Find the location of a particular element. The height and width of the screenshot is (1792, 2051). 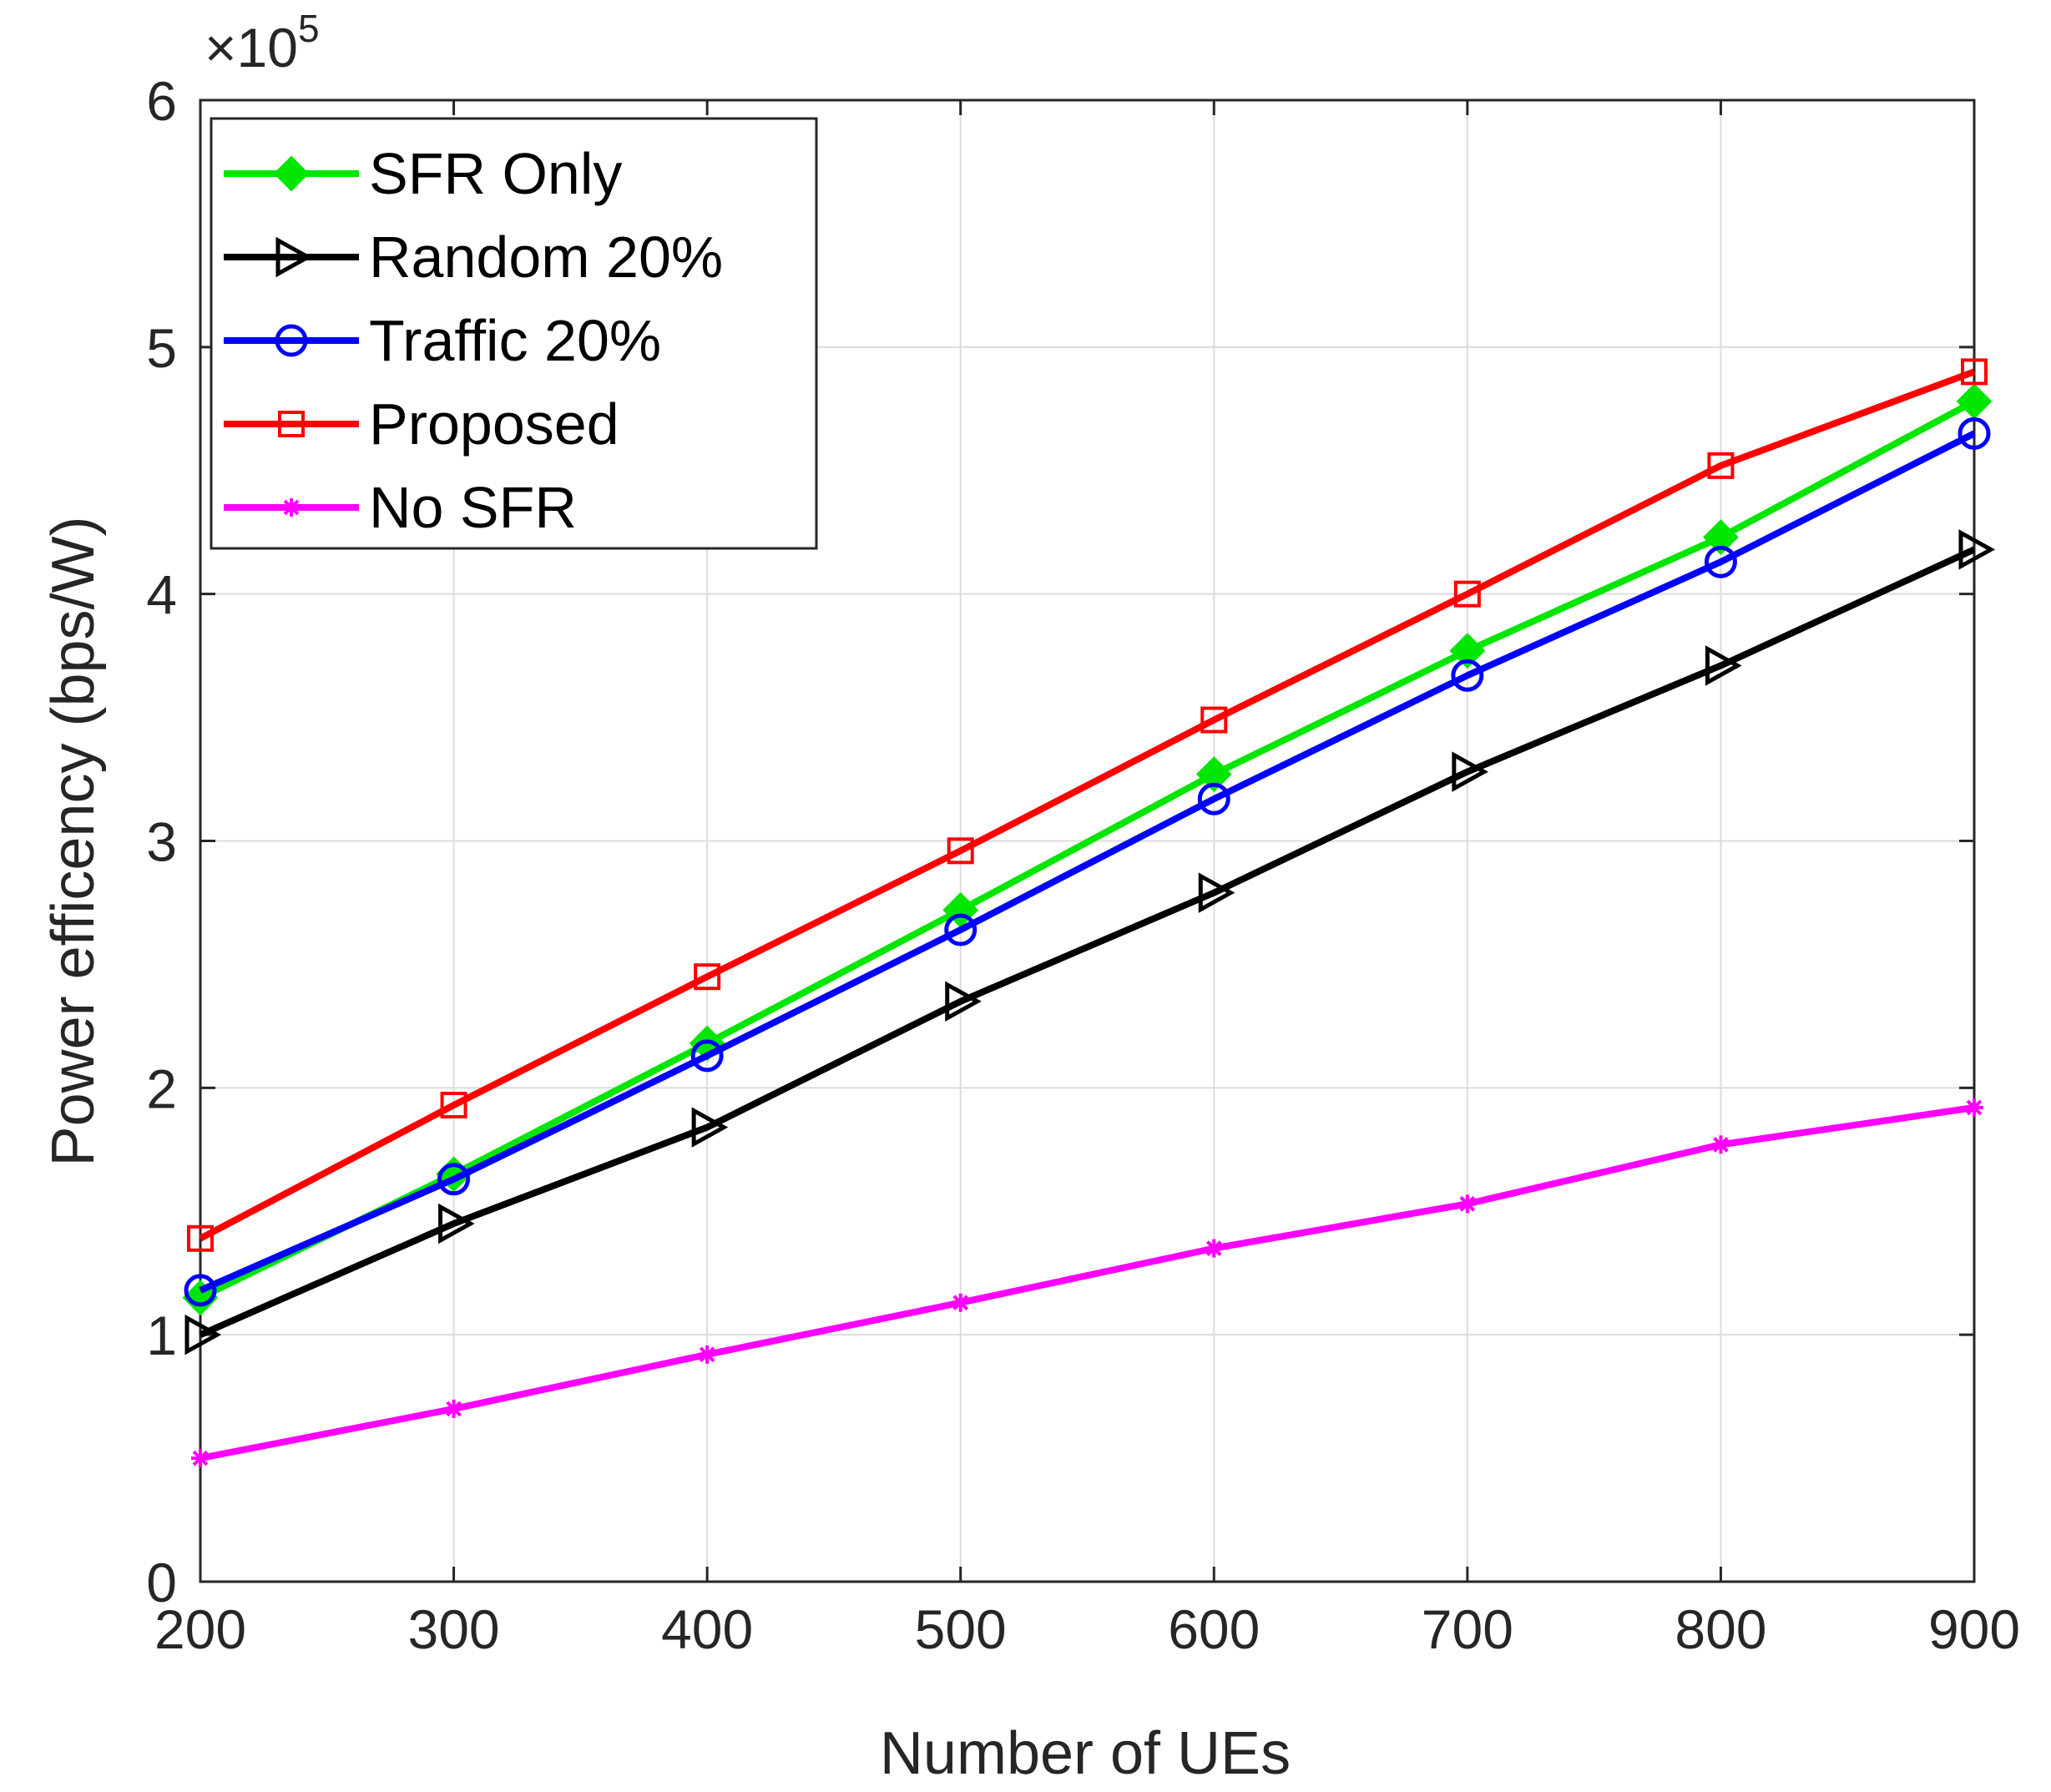

legend-item-sfr-only: SFR Only is located at coordinates (423, 173).